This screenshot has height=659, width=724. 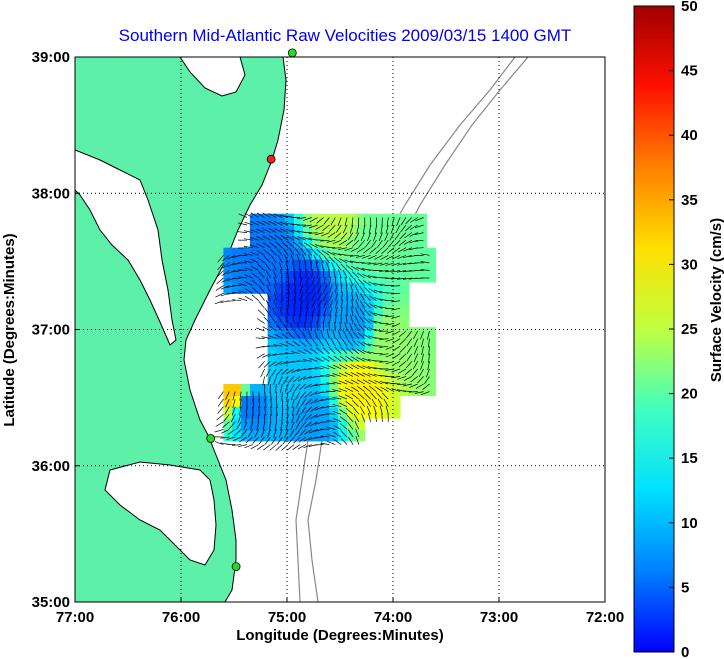 I want to click on y-tick-label: 39:00, so click(x=51, y=57).